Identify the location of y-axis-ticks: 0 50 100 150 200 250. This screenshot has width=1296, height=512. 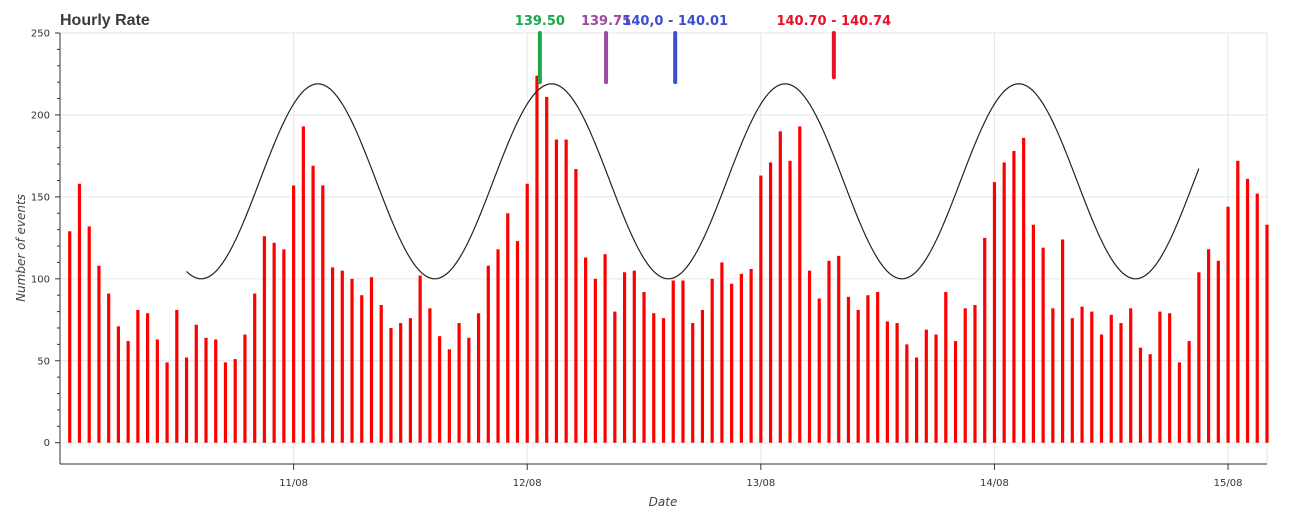
(45, 239).